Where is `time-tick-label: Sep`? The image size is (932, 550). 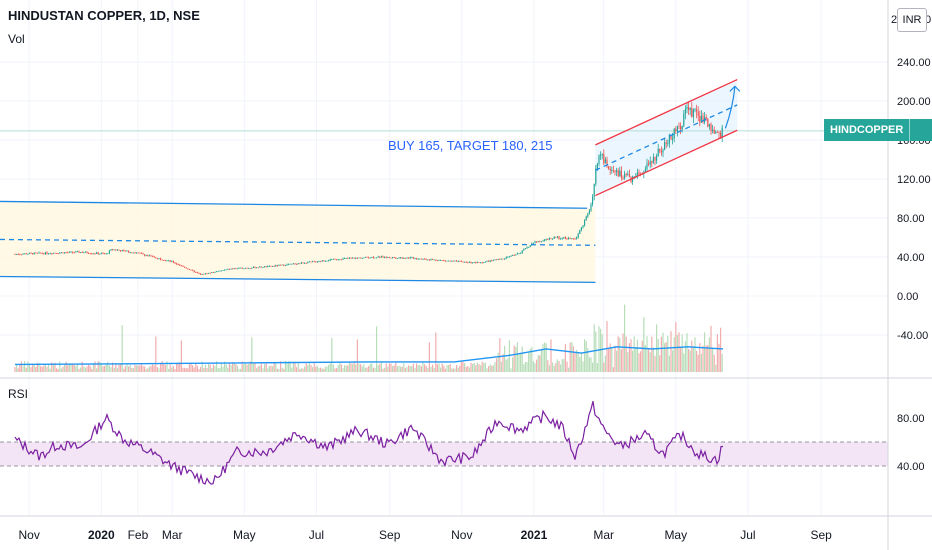 time-tick-label: Sep is located at coordinates (390, 535).